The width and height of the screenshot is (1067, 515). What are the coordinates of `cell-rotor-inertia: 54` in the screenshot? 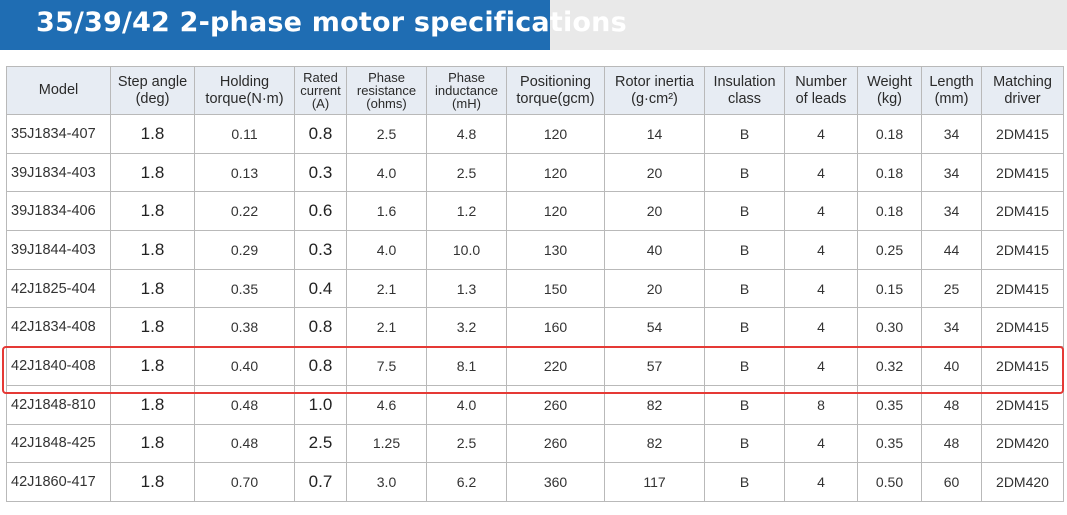 It's located at (654, 327).